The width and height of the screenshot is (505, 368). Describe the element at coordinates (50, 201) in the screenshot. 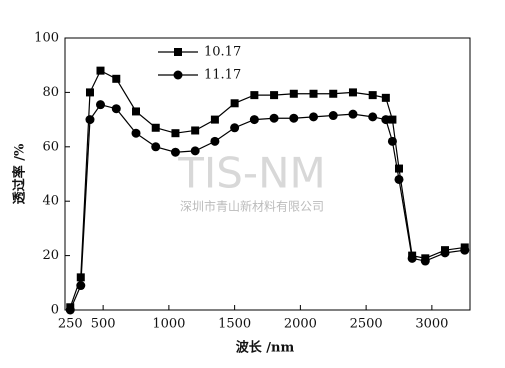

I see `y-tick-label: 40` at that location.